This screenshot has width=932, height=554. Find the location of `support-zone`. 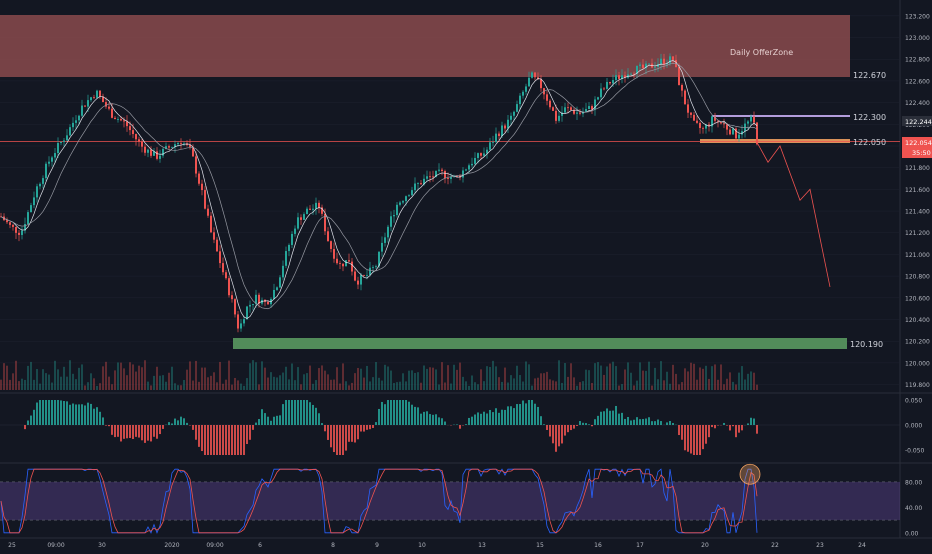

support-zone is located at coordinates (540, 343).